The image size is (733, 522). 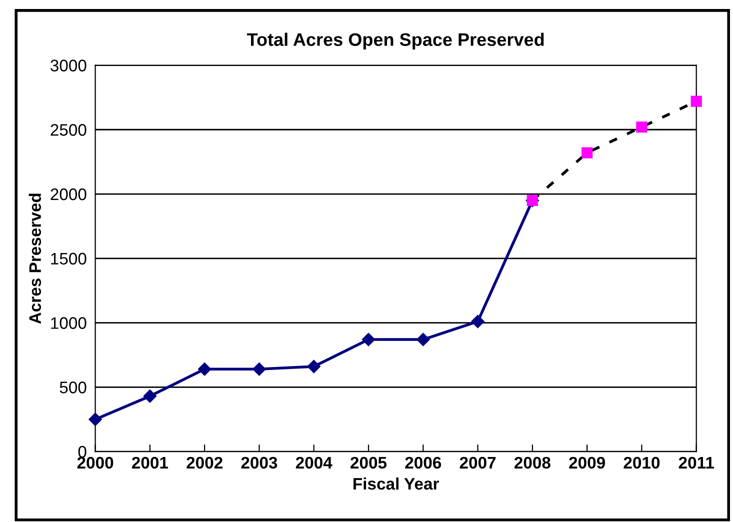 What do you see at coordinates (423, 462) in the screenshot?
I see `x-tick-label: 2006` at bounding box center [423, 462].